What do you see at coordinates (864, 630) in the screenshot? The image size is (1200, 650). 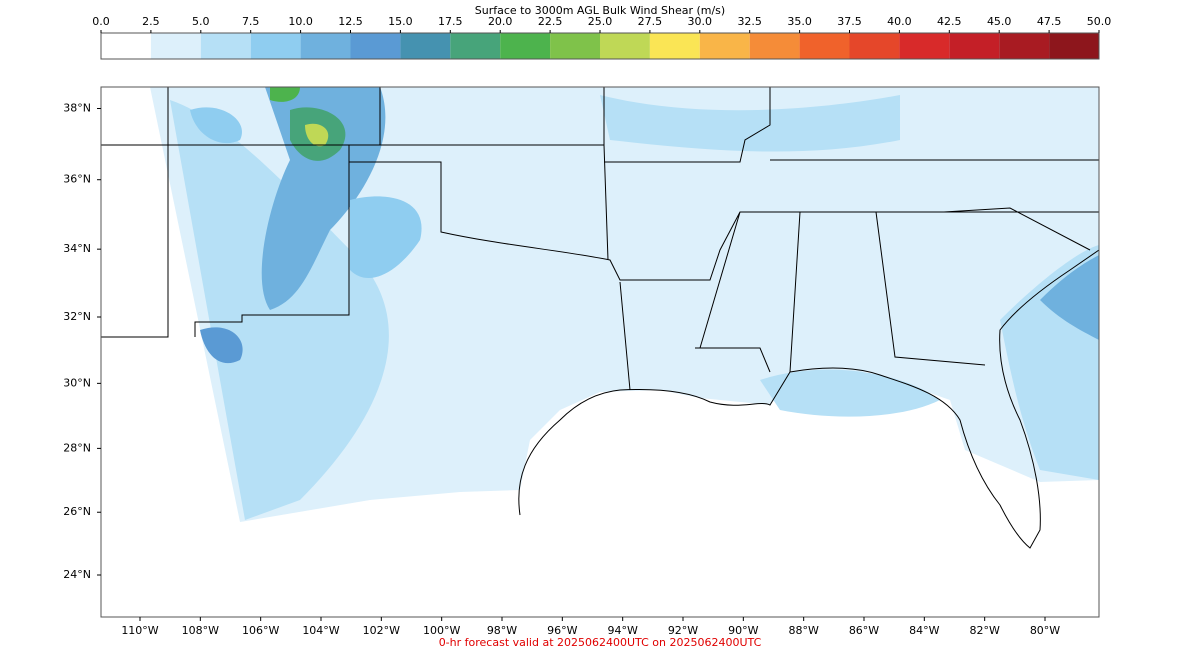 I see `lon-label: 86°W` at bounding box center [864, 630].